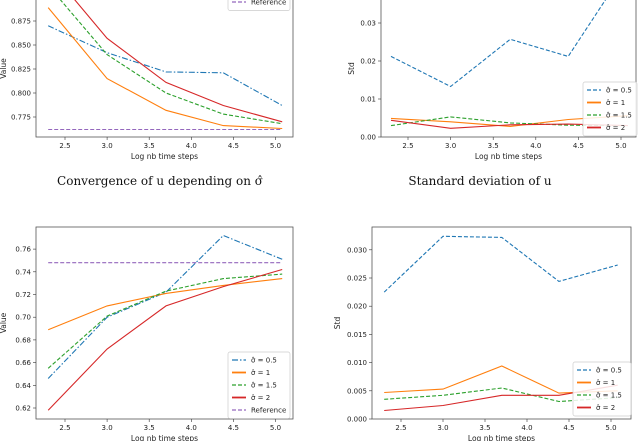 This screenshot has width=640, height=441. I want to click on legend: Reference, so click(259, 5).